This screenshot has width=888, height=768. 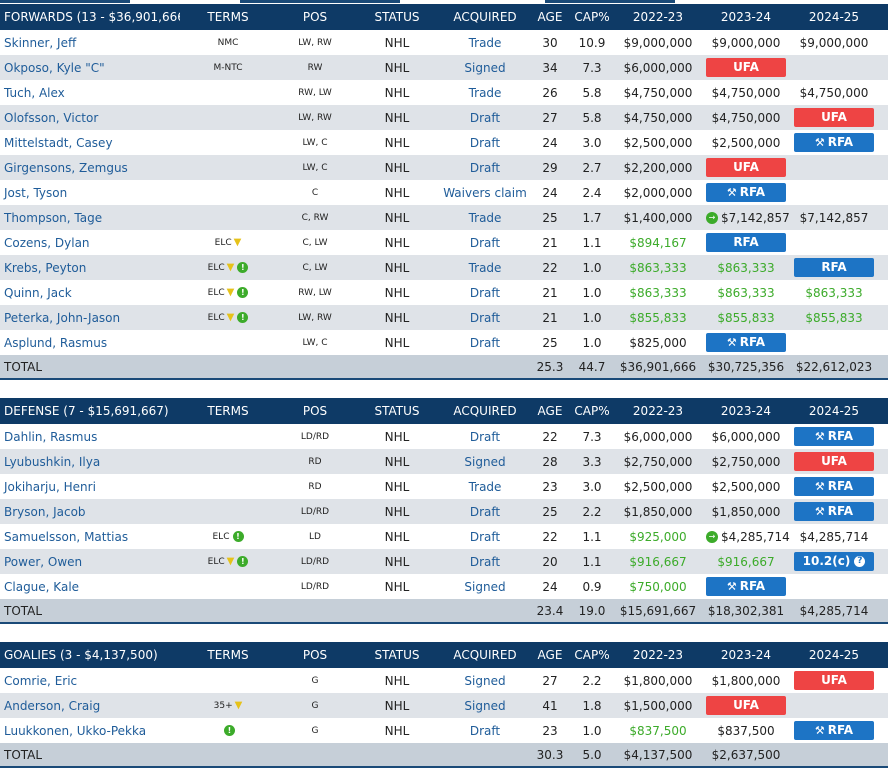 I want to click on player-name-link: Cozens, Dylan, so click(x=47, y=242).